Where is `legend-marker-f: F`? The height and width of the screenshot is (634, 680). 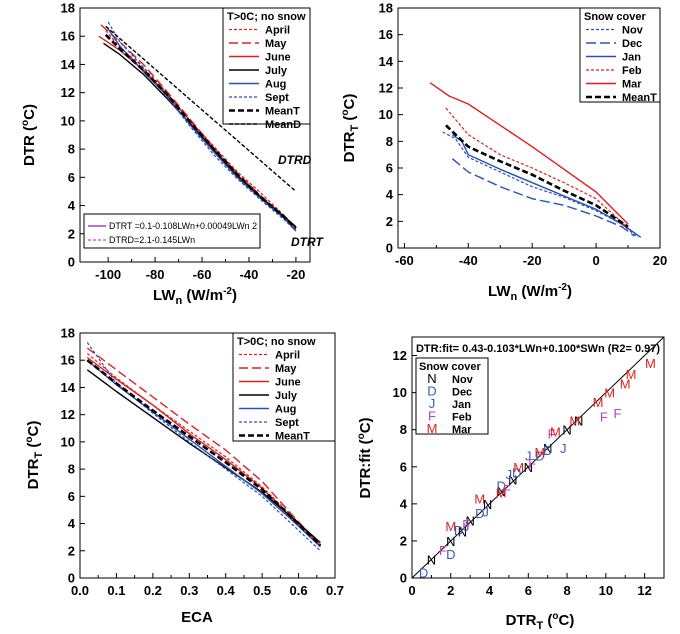 legend-marker-f: F is located at coordinates (432, 416).